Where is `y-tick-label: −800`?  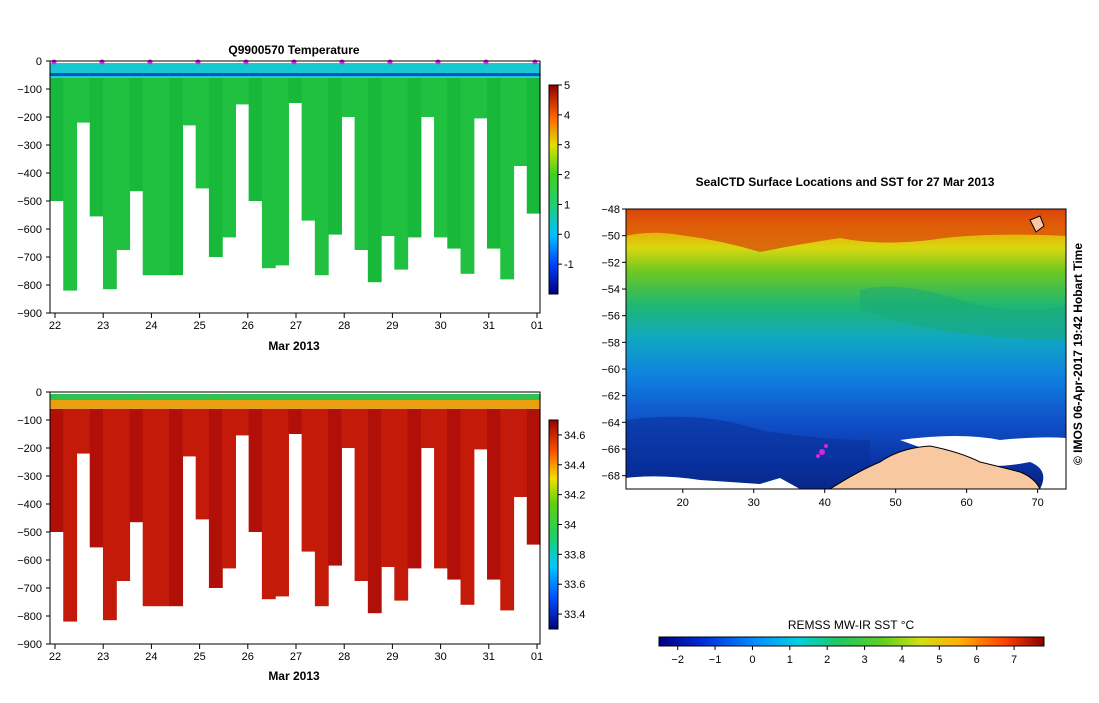 y-tick-label: −800 is located at coordinates (29, 286).